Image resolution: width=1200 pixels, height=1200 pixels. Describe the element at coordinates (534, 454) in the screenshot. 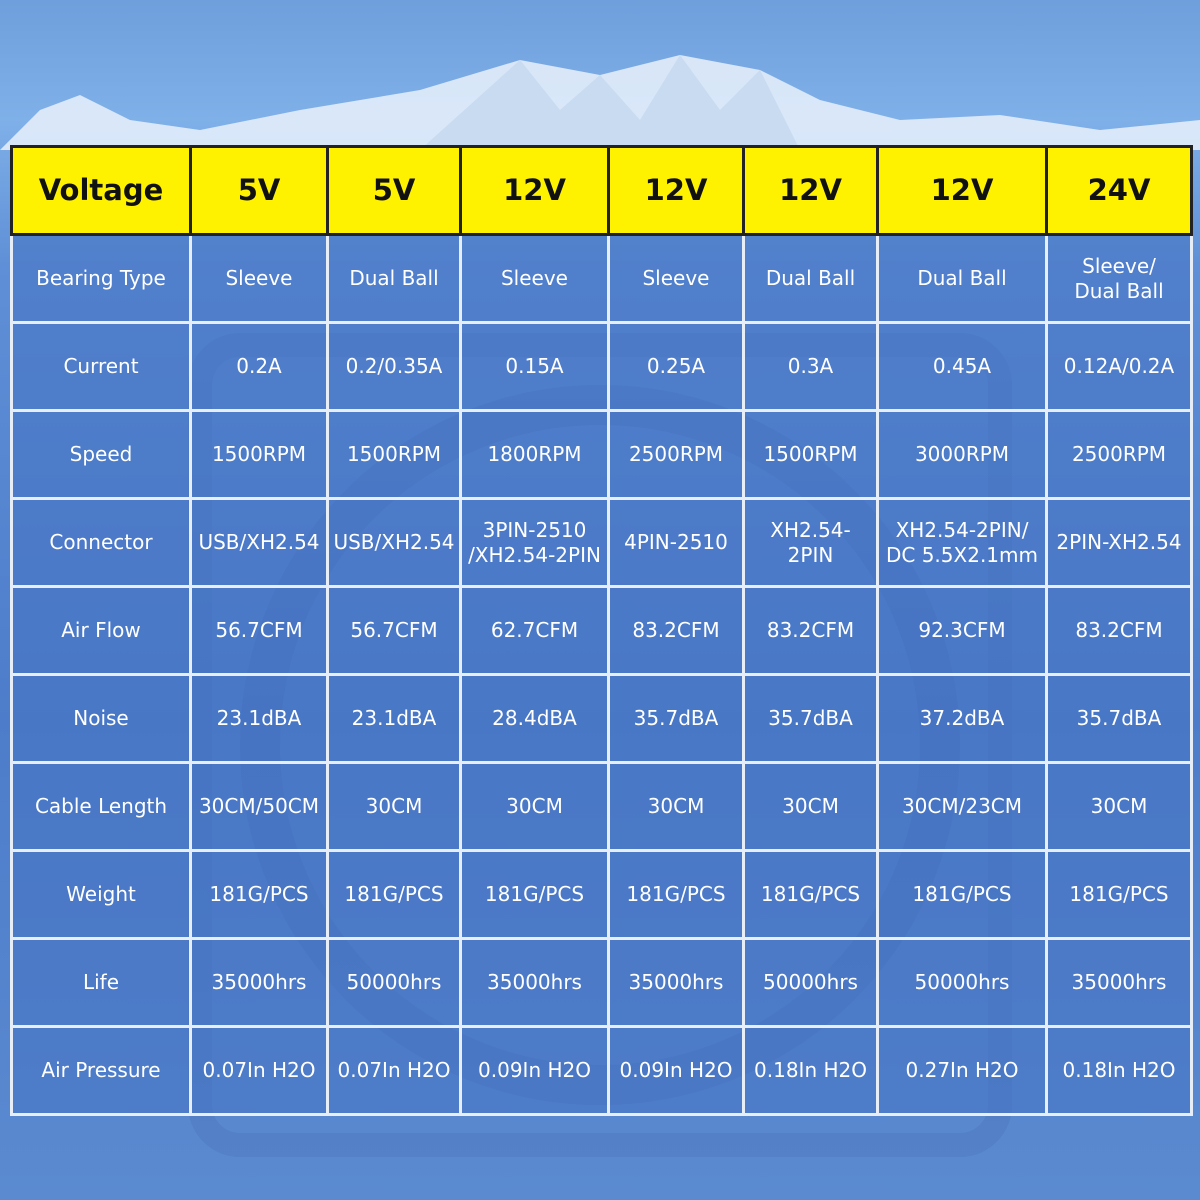

I see `cell: 1800RPM` at that location.